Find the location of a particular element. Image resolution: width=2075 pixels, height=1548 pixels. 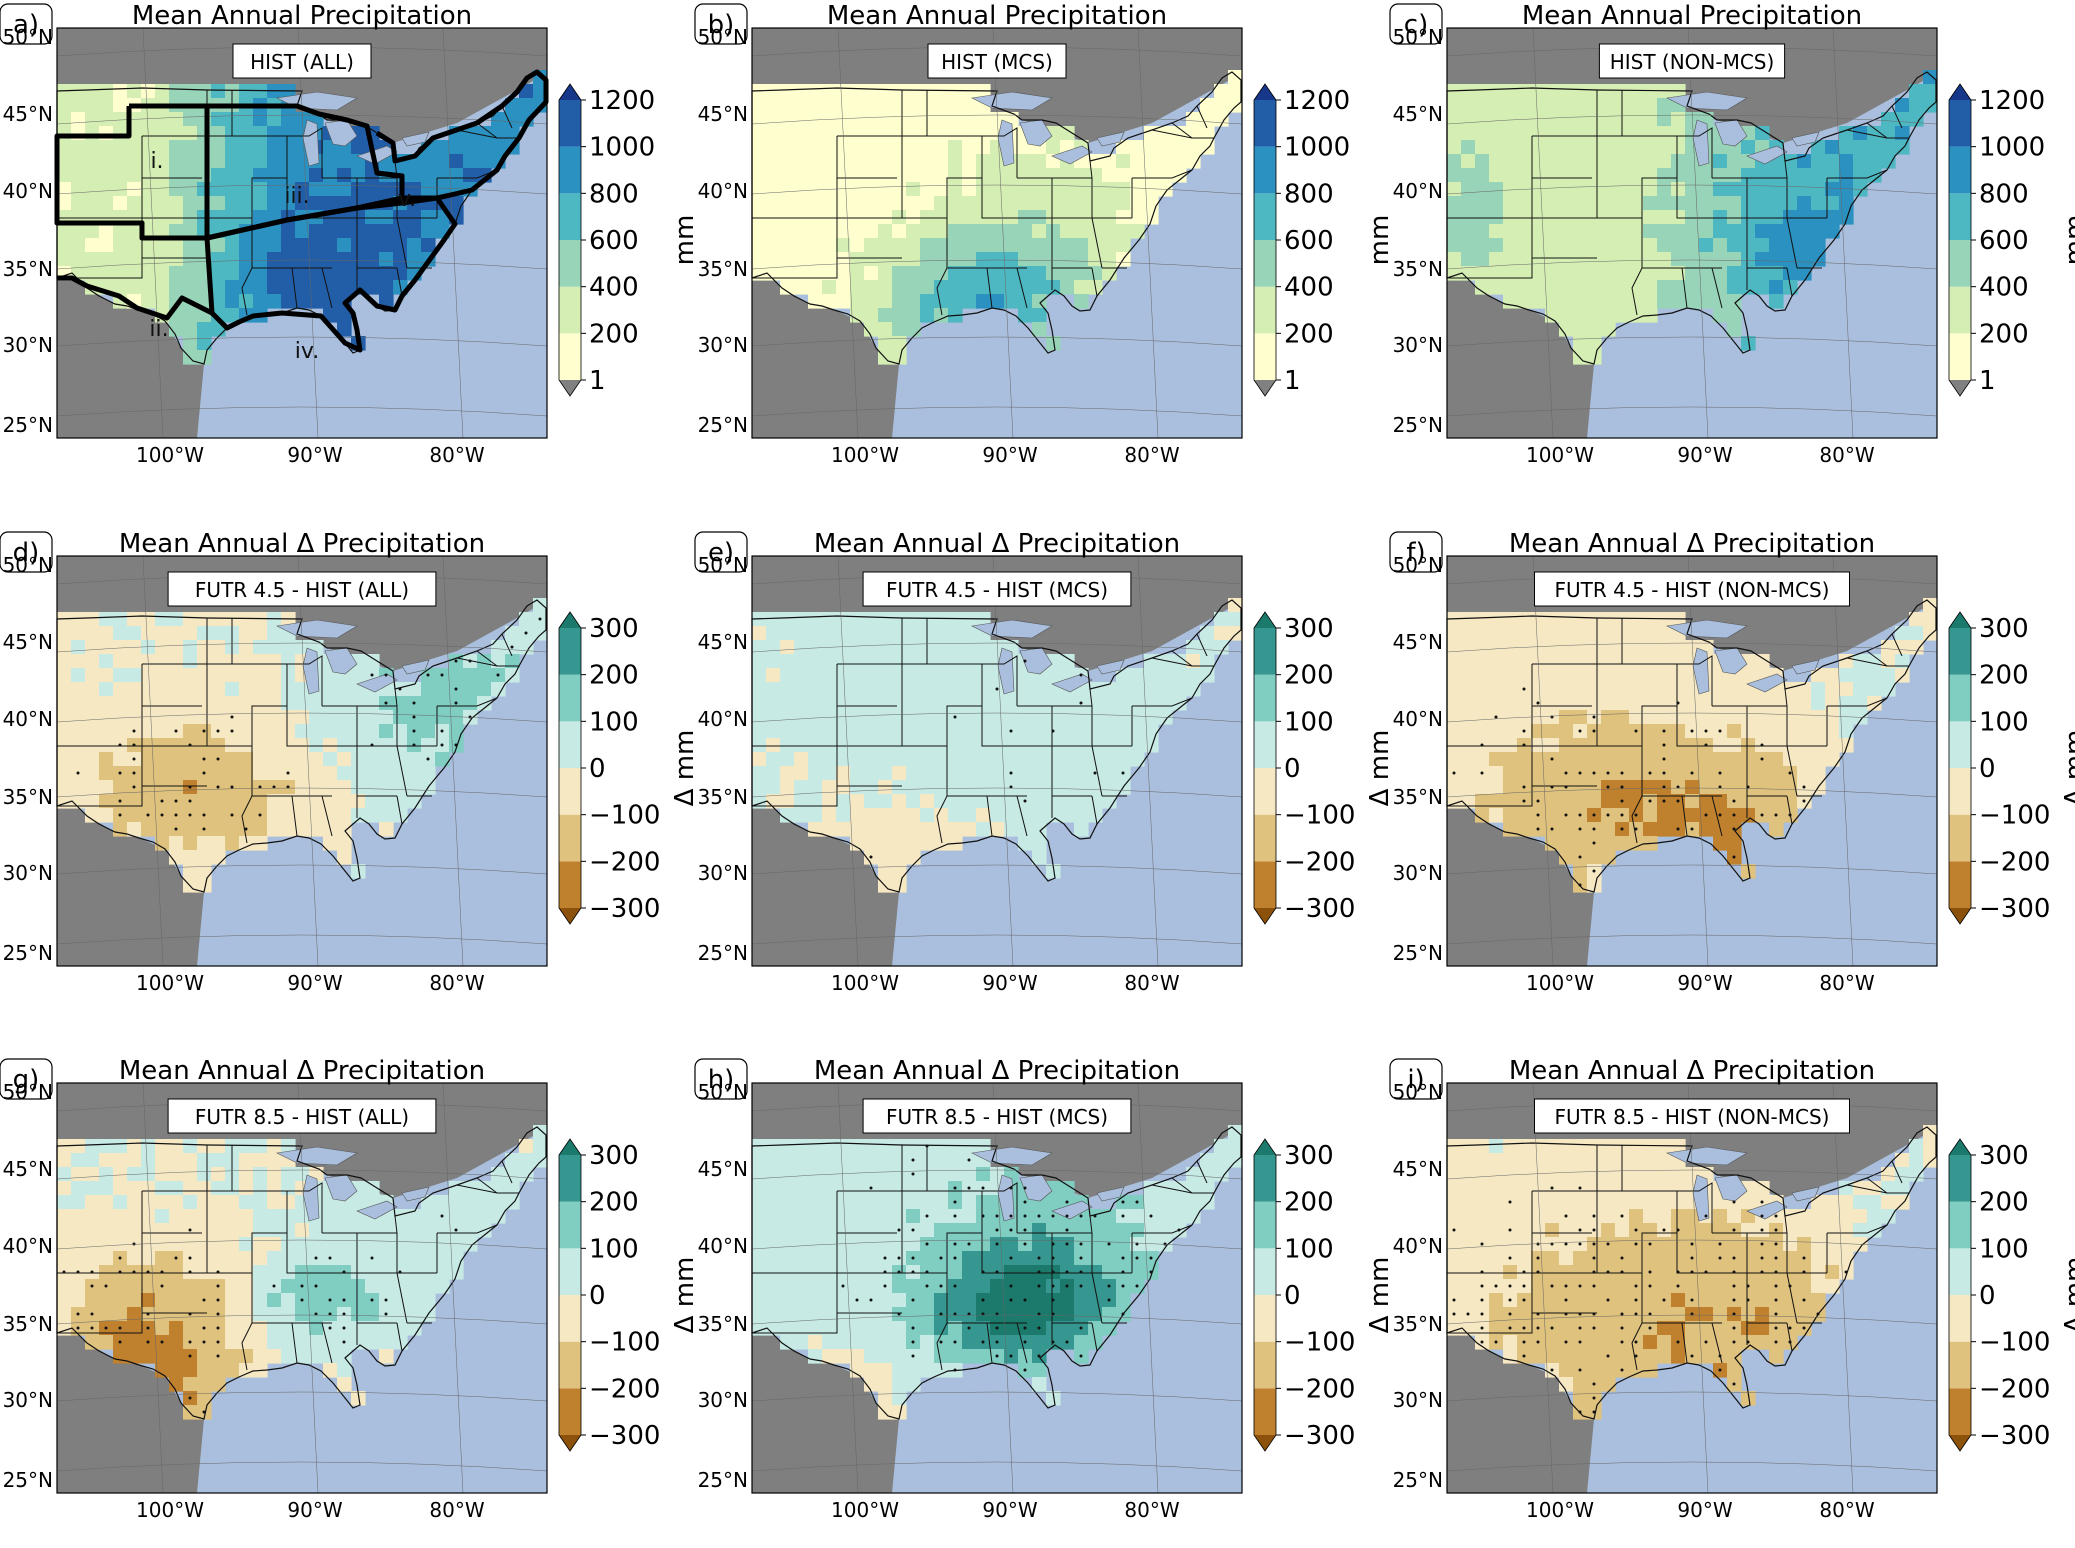

data-field is located at coordinates (1692, 745).